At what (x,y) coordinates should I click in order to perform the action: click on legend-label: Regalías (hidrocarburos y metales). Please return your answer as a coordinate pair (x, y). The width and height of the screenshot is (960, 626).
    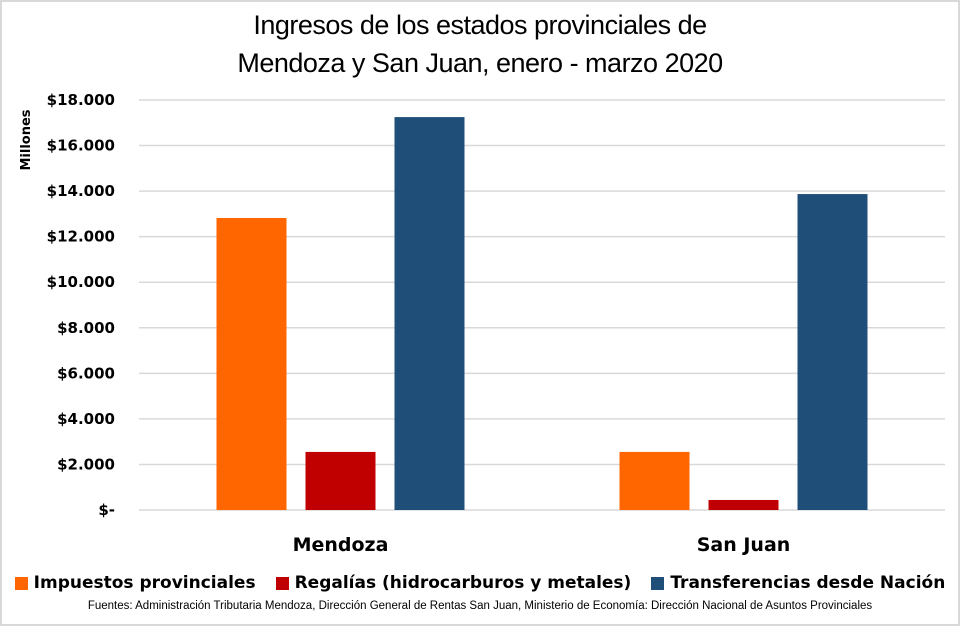
    Looking at the image, I should click on (463, 583).